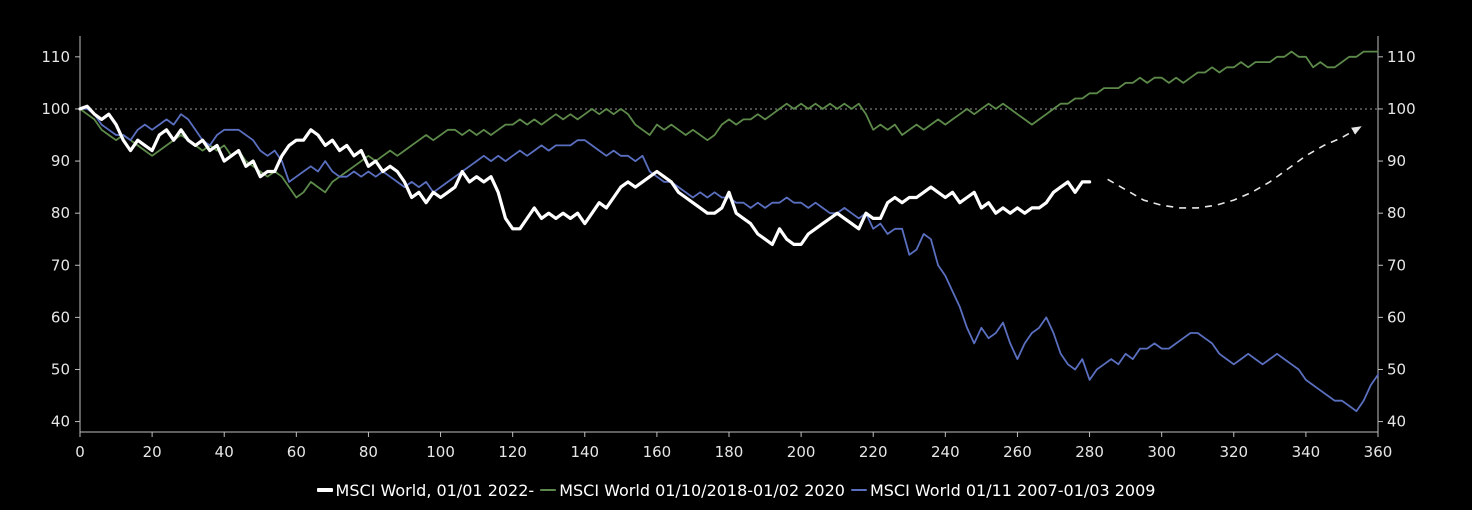 This screenshot has height=510, width=1472. I want to click on legend-item: MSCI World 01/10/2018-01/02 2020, so click(692, 490).